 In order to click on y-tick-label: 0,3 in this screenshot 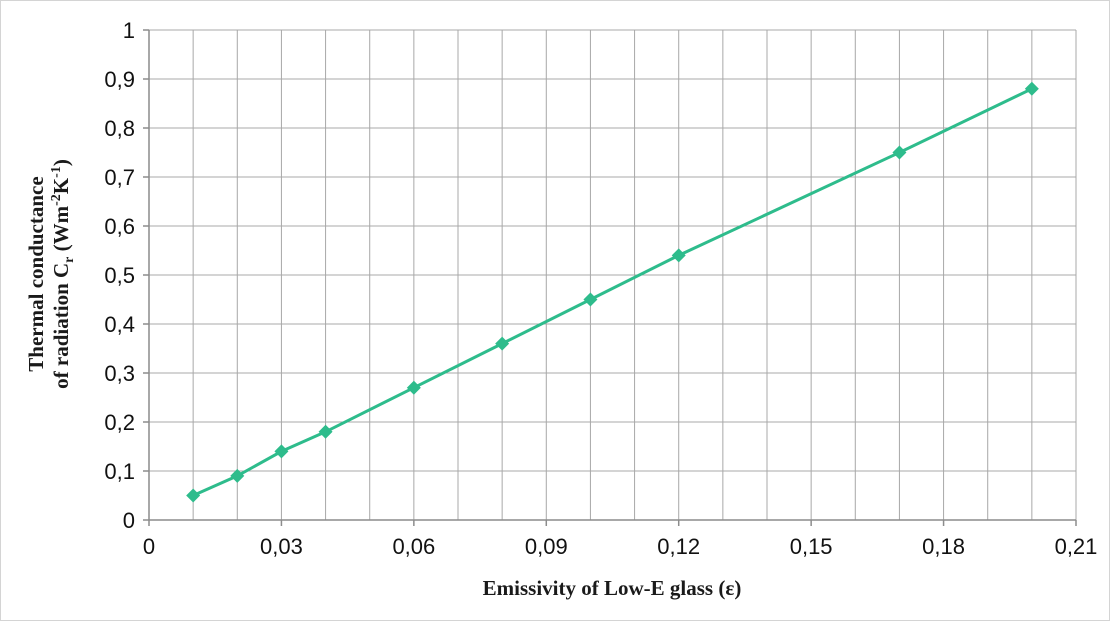, I will do `click(119, 373)`.